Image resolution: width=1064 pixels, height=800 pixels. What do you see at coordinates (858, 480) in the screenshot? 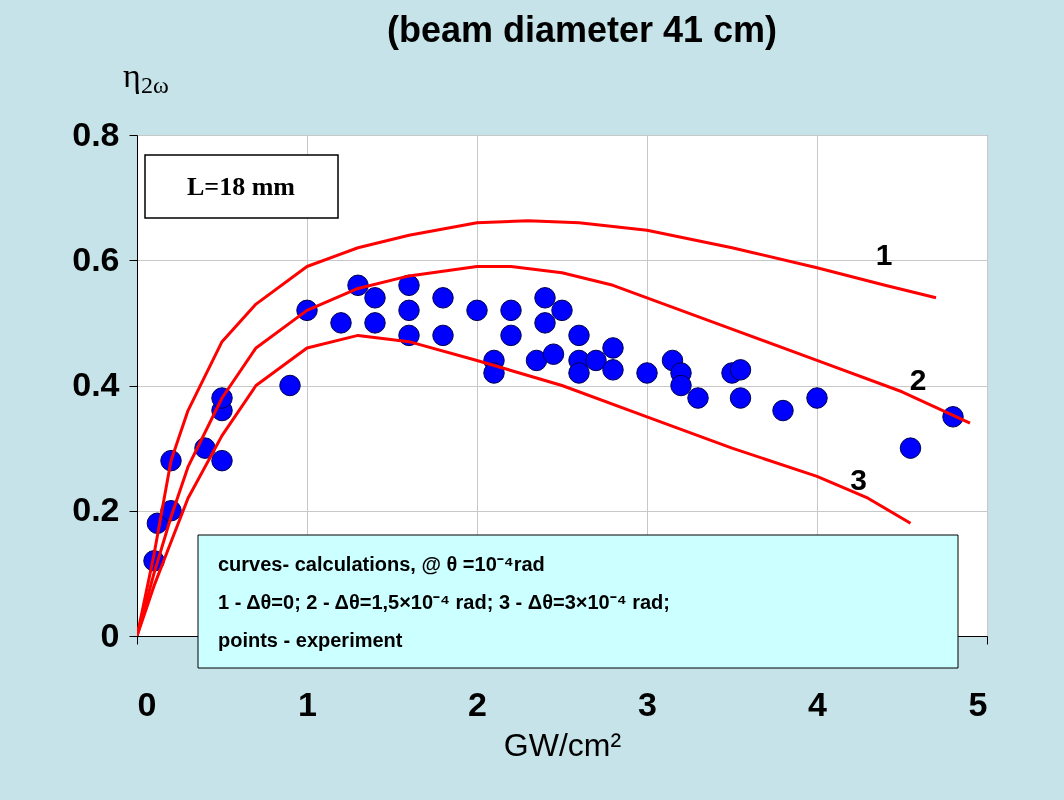
I see `series-label: 3` at bounding box center [858, 480].